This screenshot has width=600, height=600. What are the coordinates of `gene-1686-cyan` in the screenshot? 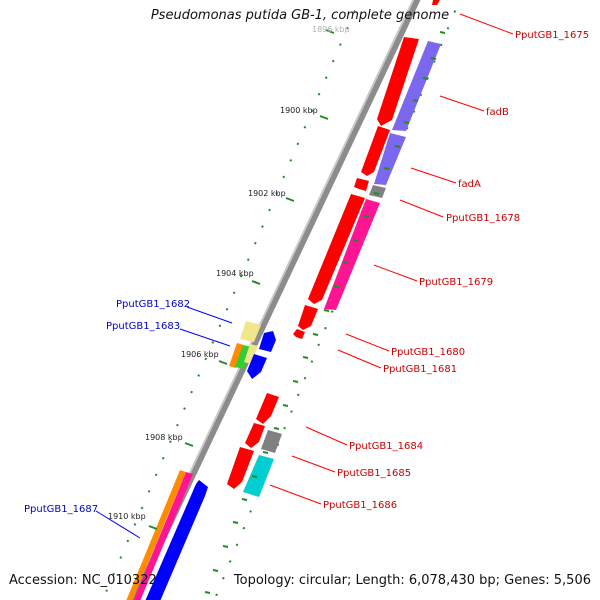 It's located at (258, 476).